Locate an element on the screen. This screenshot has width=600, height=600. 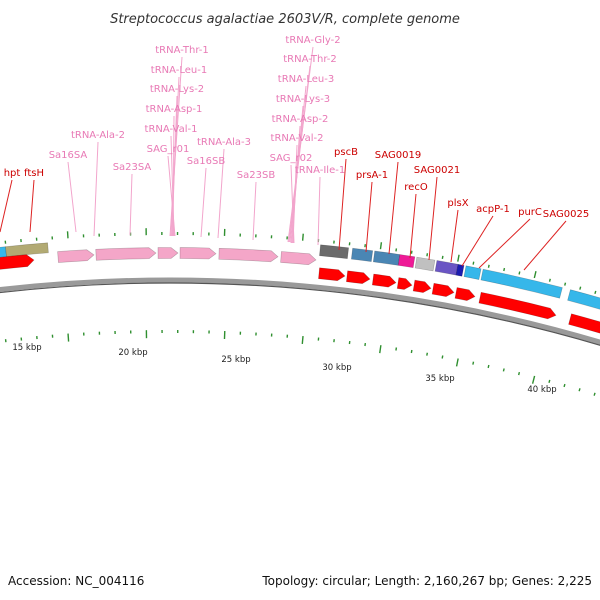
gene-label: SAG0021 is located at coordinates (437, 170).